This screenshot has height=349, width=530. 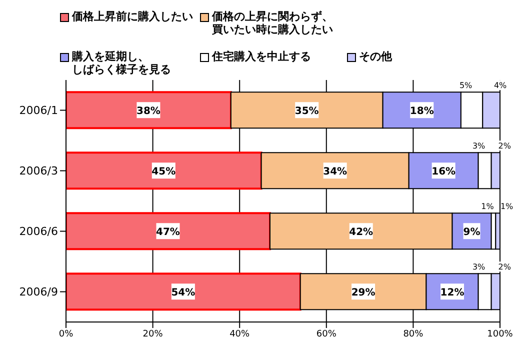 What do you see at coordinates (375, 56) in the screenshot?
I see `legend-label: その他` at bounding box center [375, 56].